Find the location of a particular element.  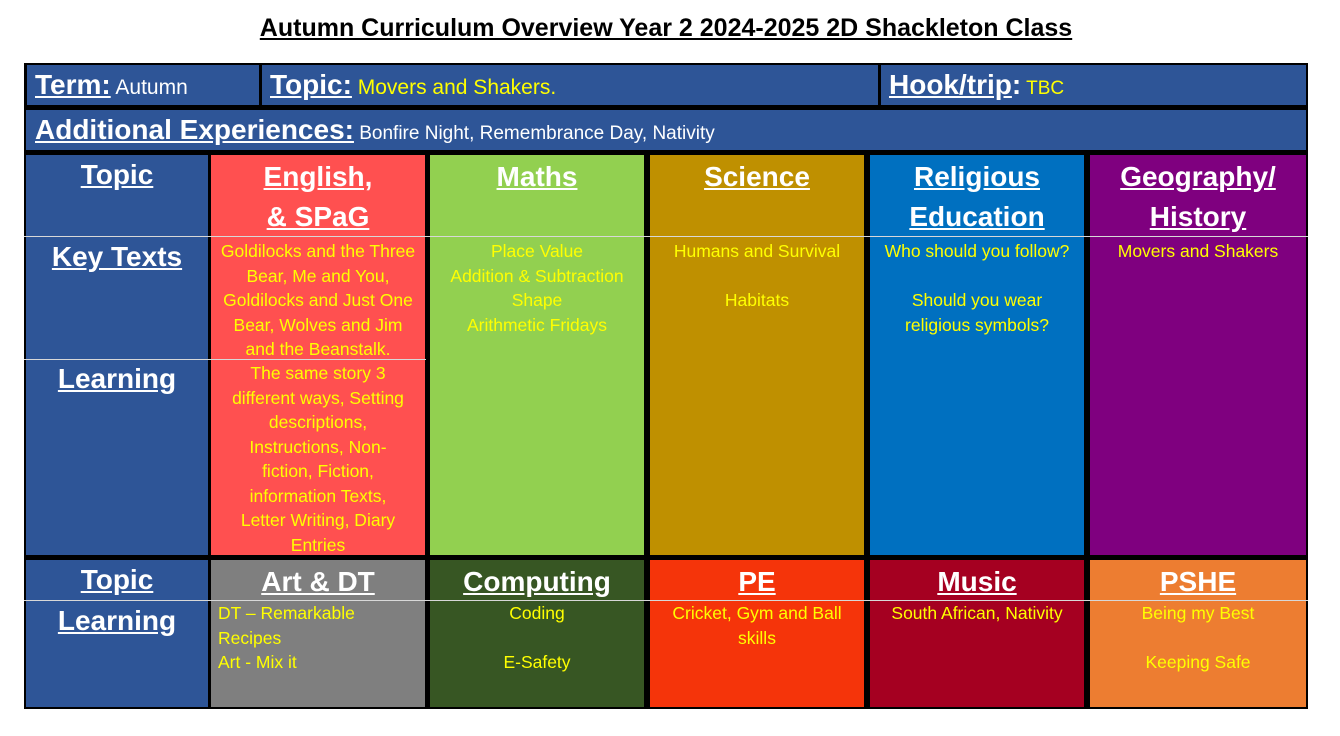

subject-heading-line-2: Education is located at coordinates (977, 216).